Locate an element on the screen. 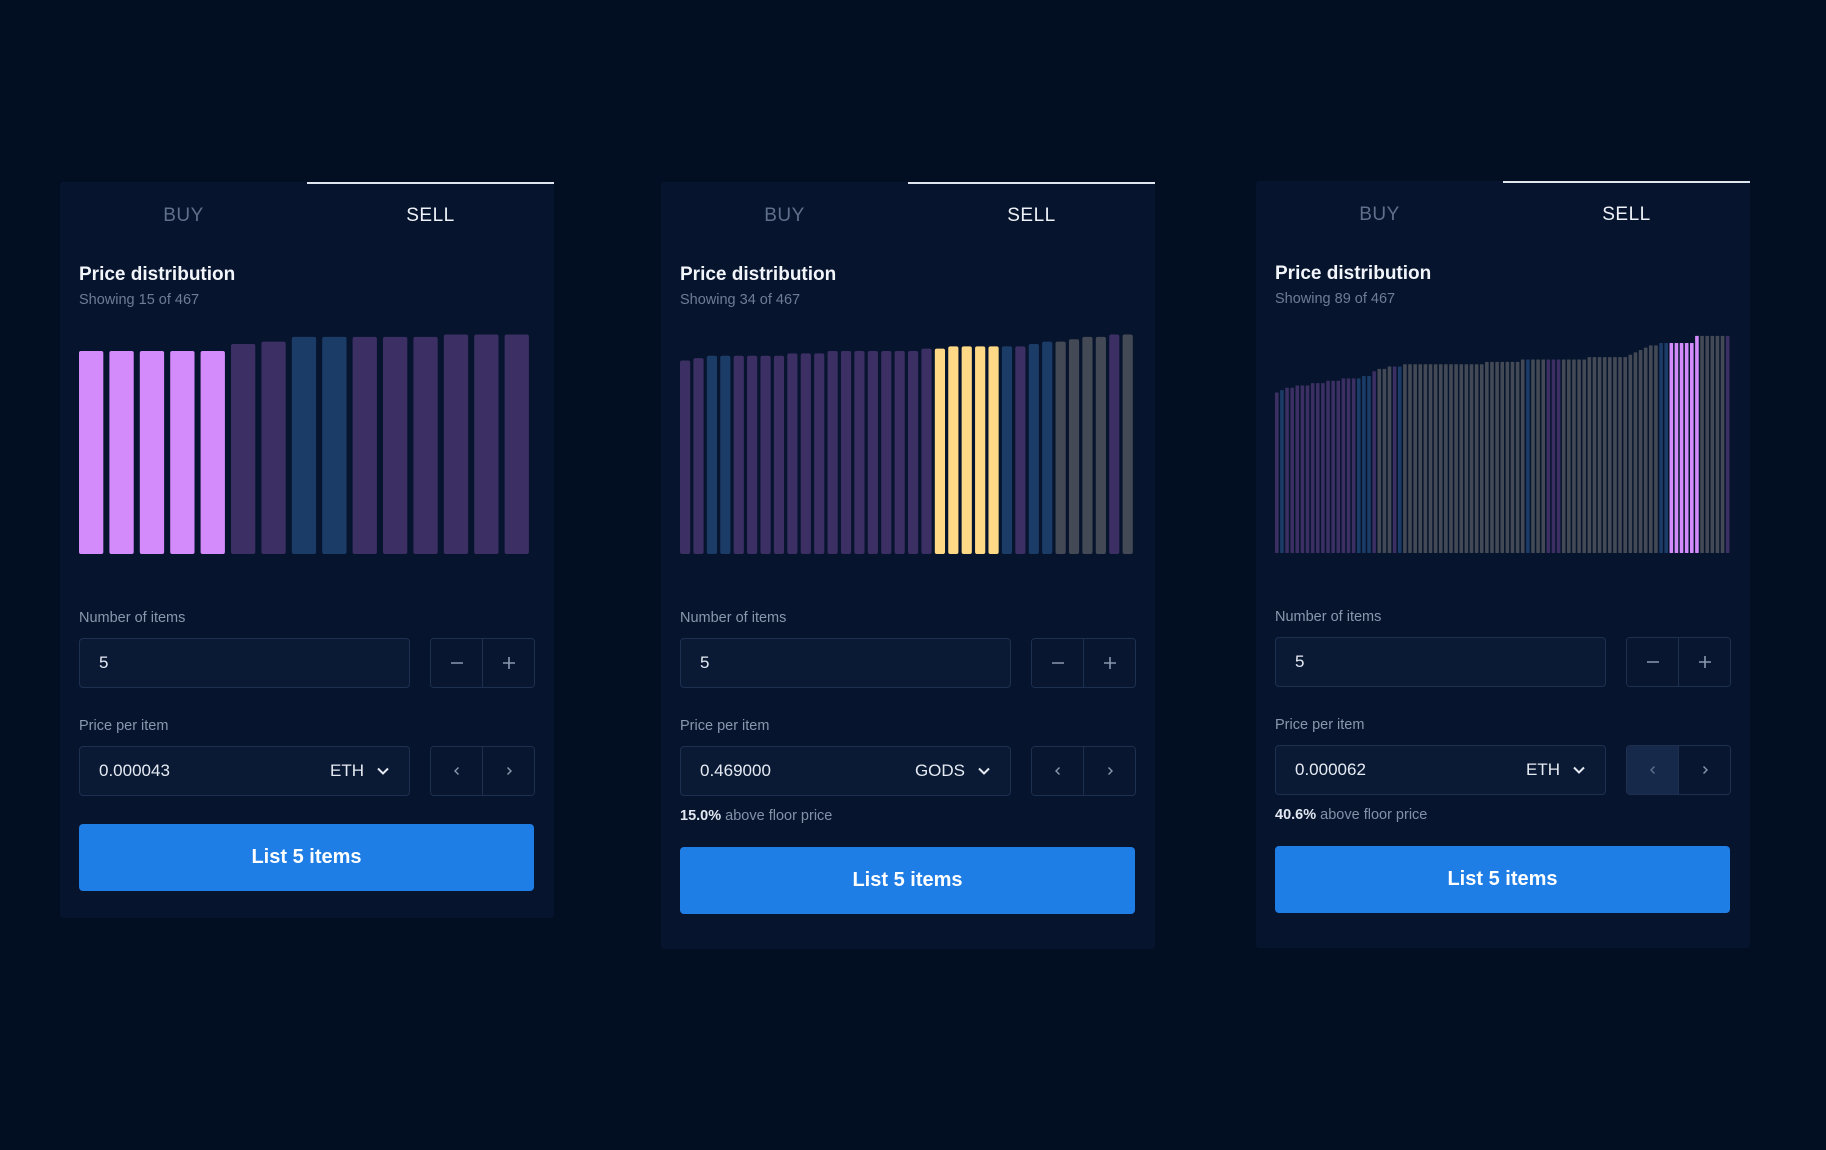  tab-sell: SELL is located at coordinates (1031, 216).